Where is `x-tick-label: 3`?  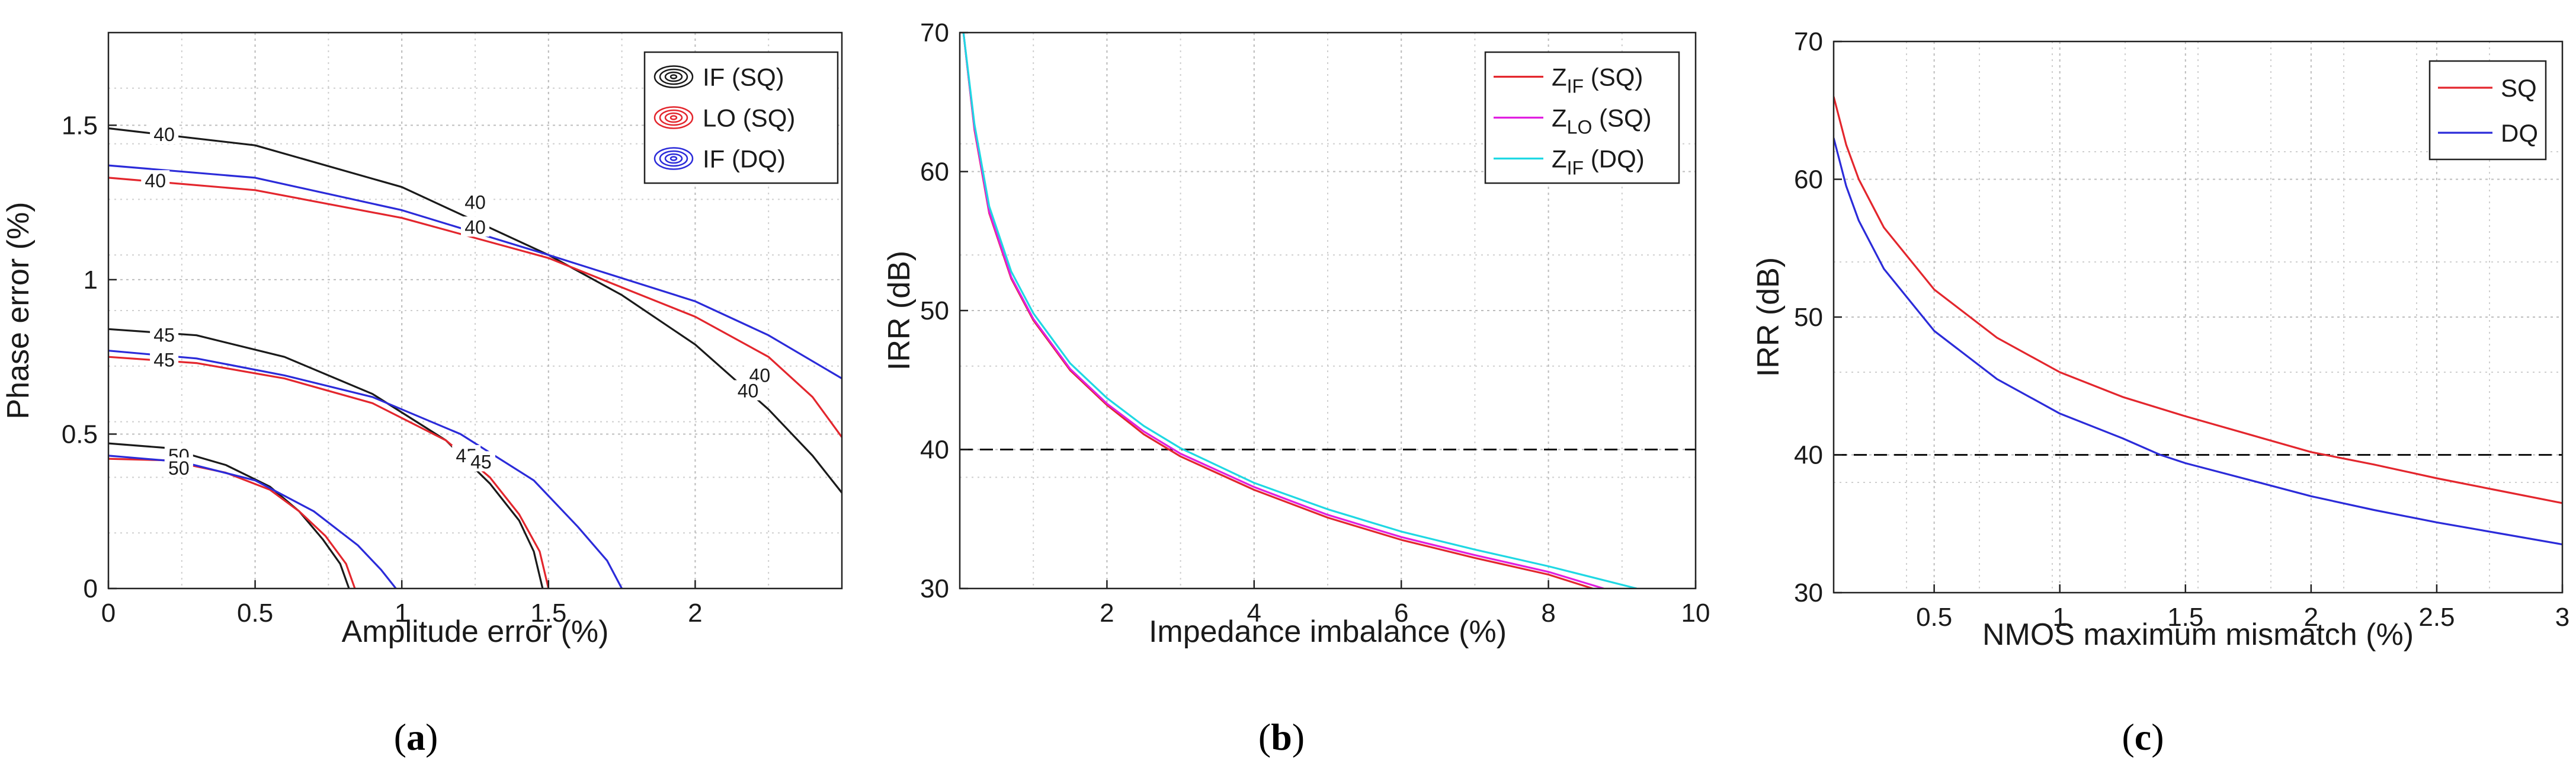
x-tick-label: 3 is located at coordinates (2562, 617).